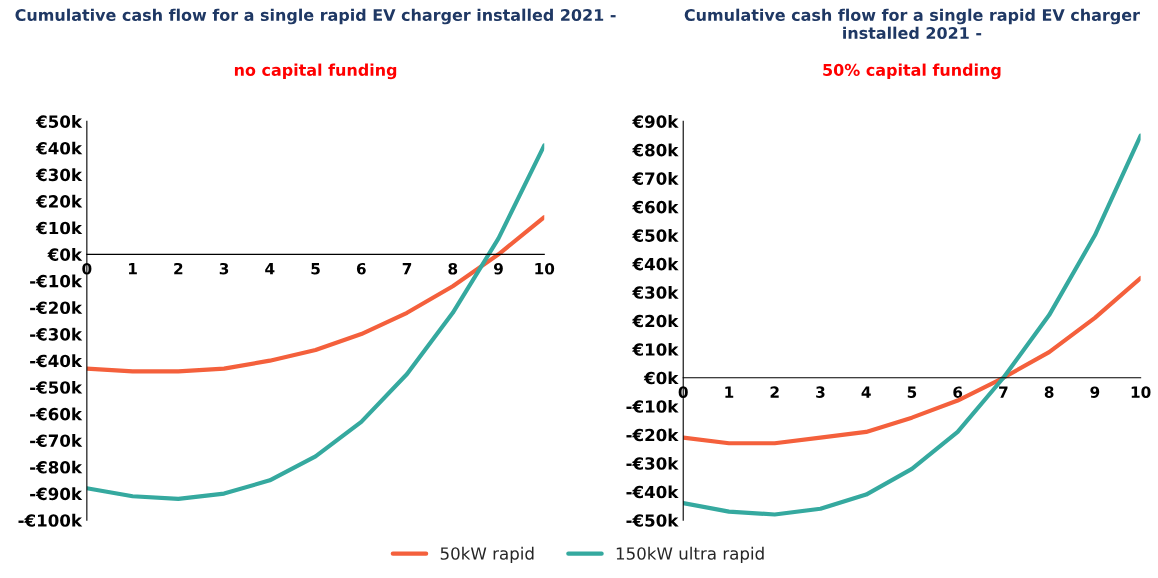 This screenshot has height=578, width=1158. Describe the element at coordinates (56, 494) in the screenshot. I see `y-tick-label: -€90k` at that location.